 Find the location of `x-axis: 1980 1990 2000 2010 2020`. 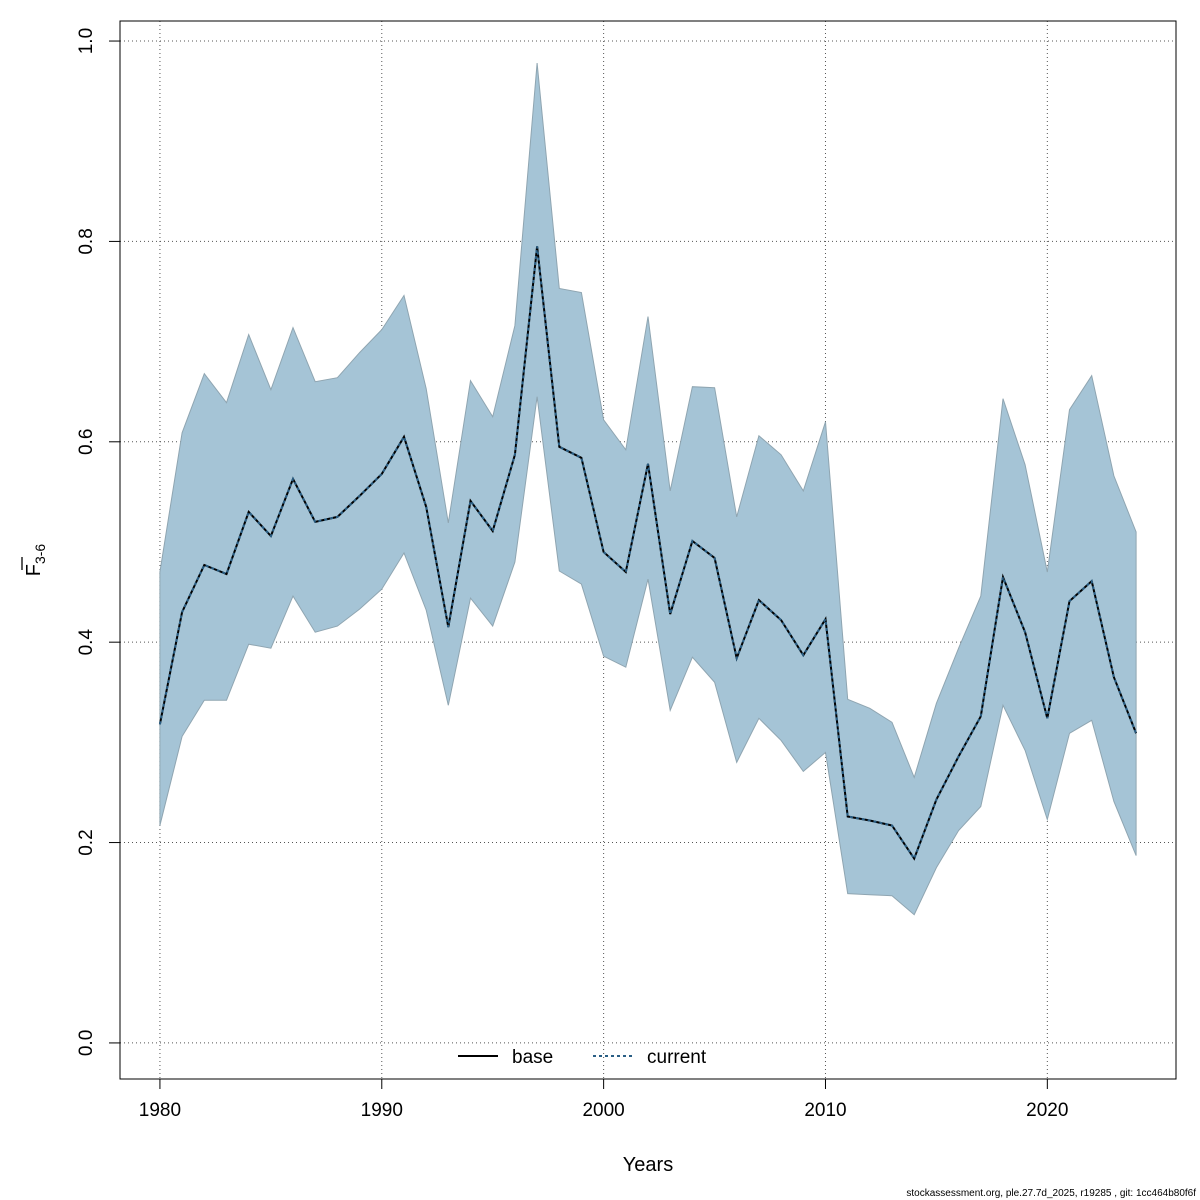

x-axis: 1980 1990 2000 2010 2020 is located at coordinates (603, 1100).